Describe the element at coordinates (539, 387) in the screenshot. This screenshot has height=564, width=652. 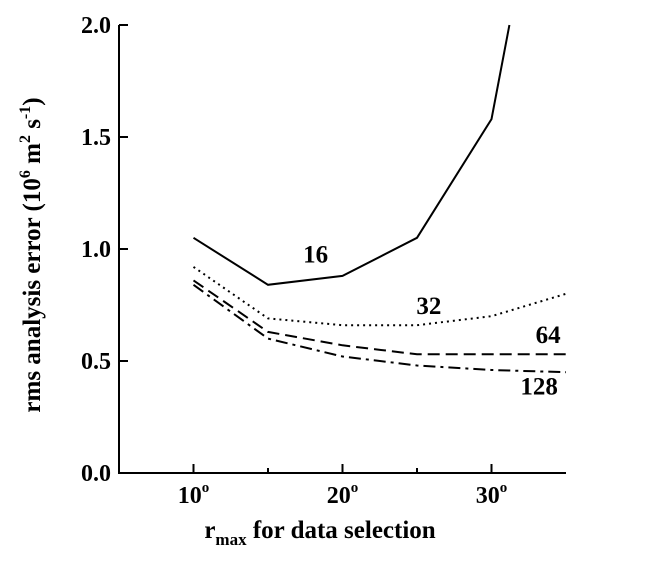
I see `series-label-128: 128` at that location.